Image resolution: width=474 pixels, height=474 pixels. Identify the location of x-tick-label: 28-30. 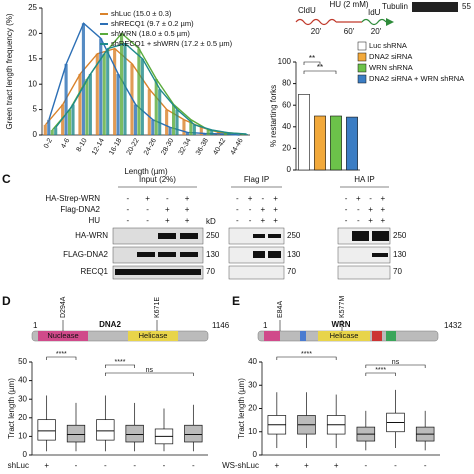
(167, 146).